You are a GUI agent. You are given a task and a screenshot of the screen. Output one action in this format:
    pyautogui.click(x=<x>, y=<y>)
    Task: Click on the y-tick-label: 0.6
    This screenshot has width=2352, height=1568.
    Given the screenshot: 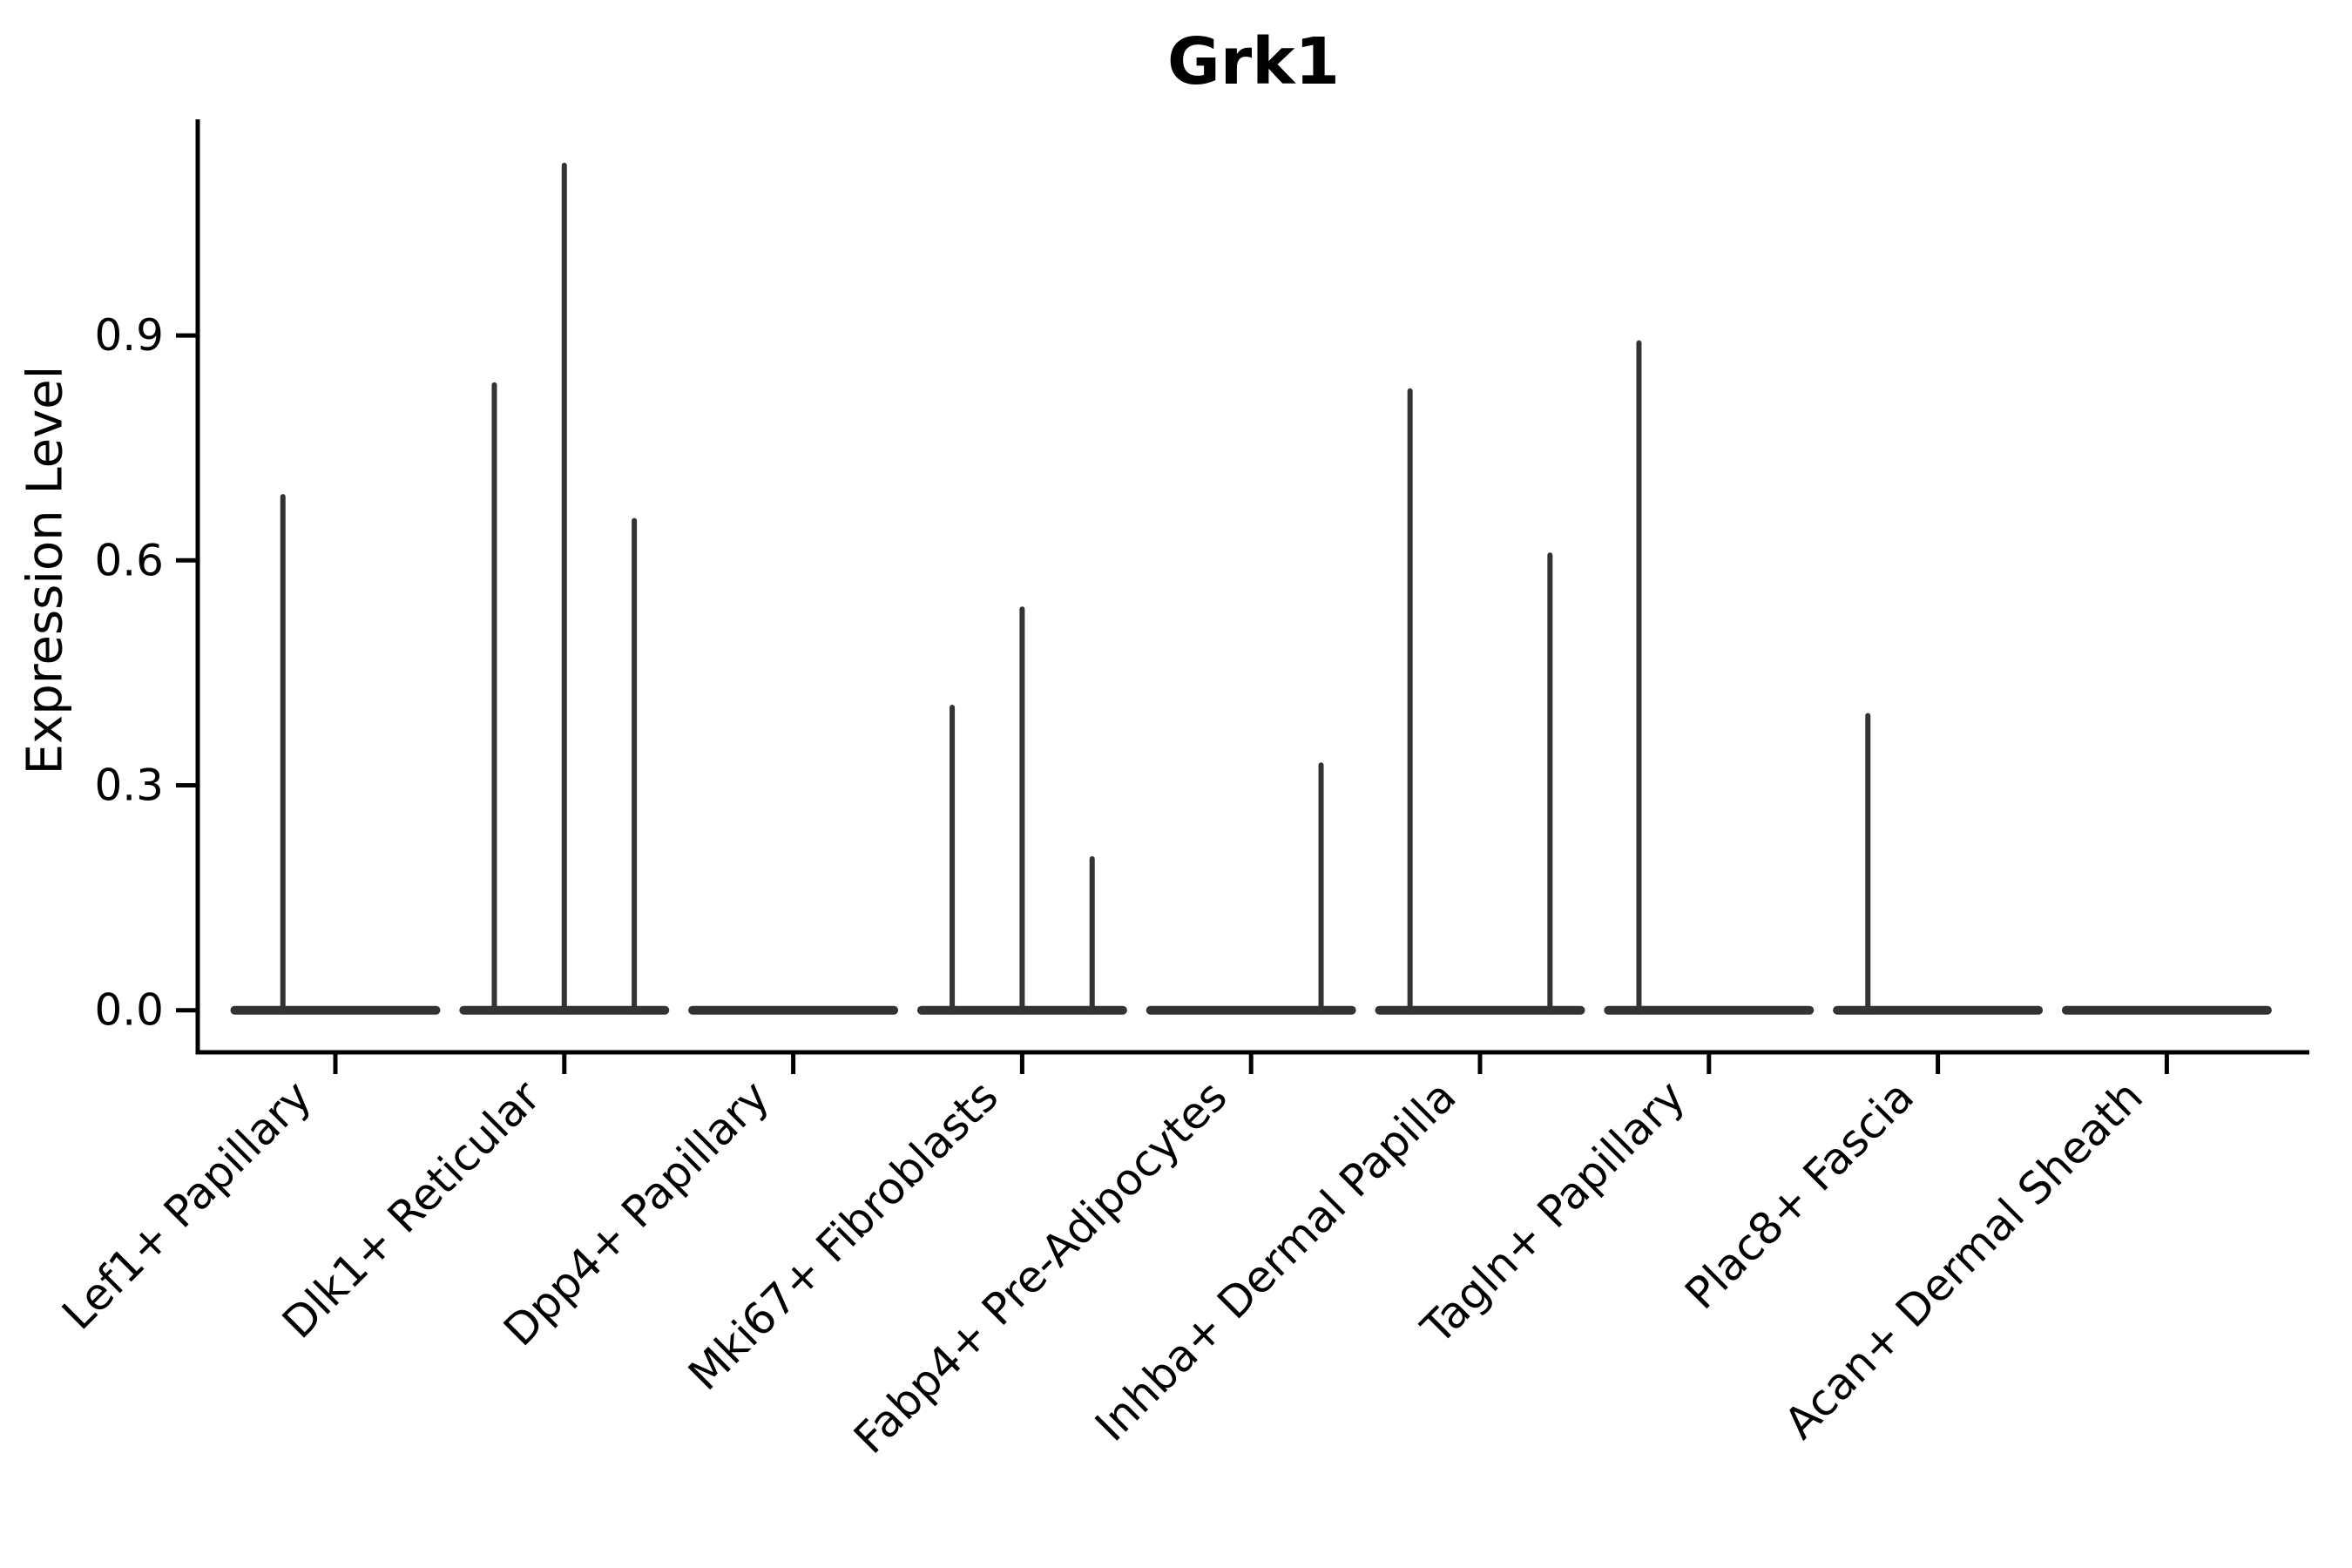 What is the action you would take?
    pyautogui.click(x=129, y=560)
    